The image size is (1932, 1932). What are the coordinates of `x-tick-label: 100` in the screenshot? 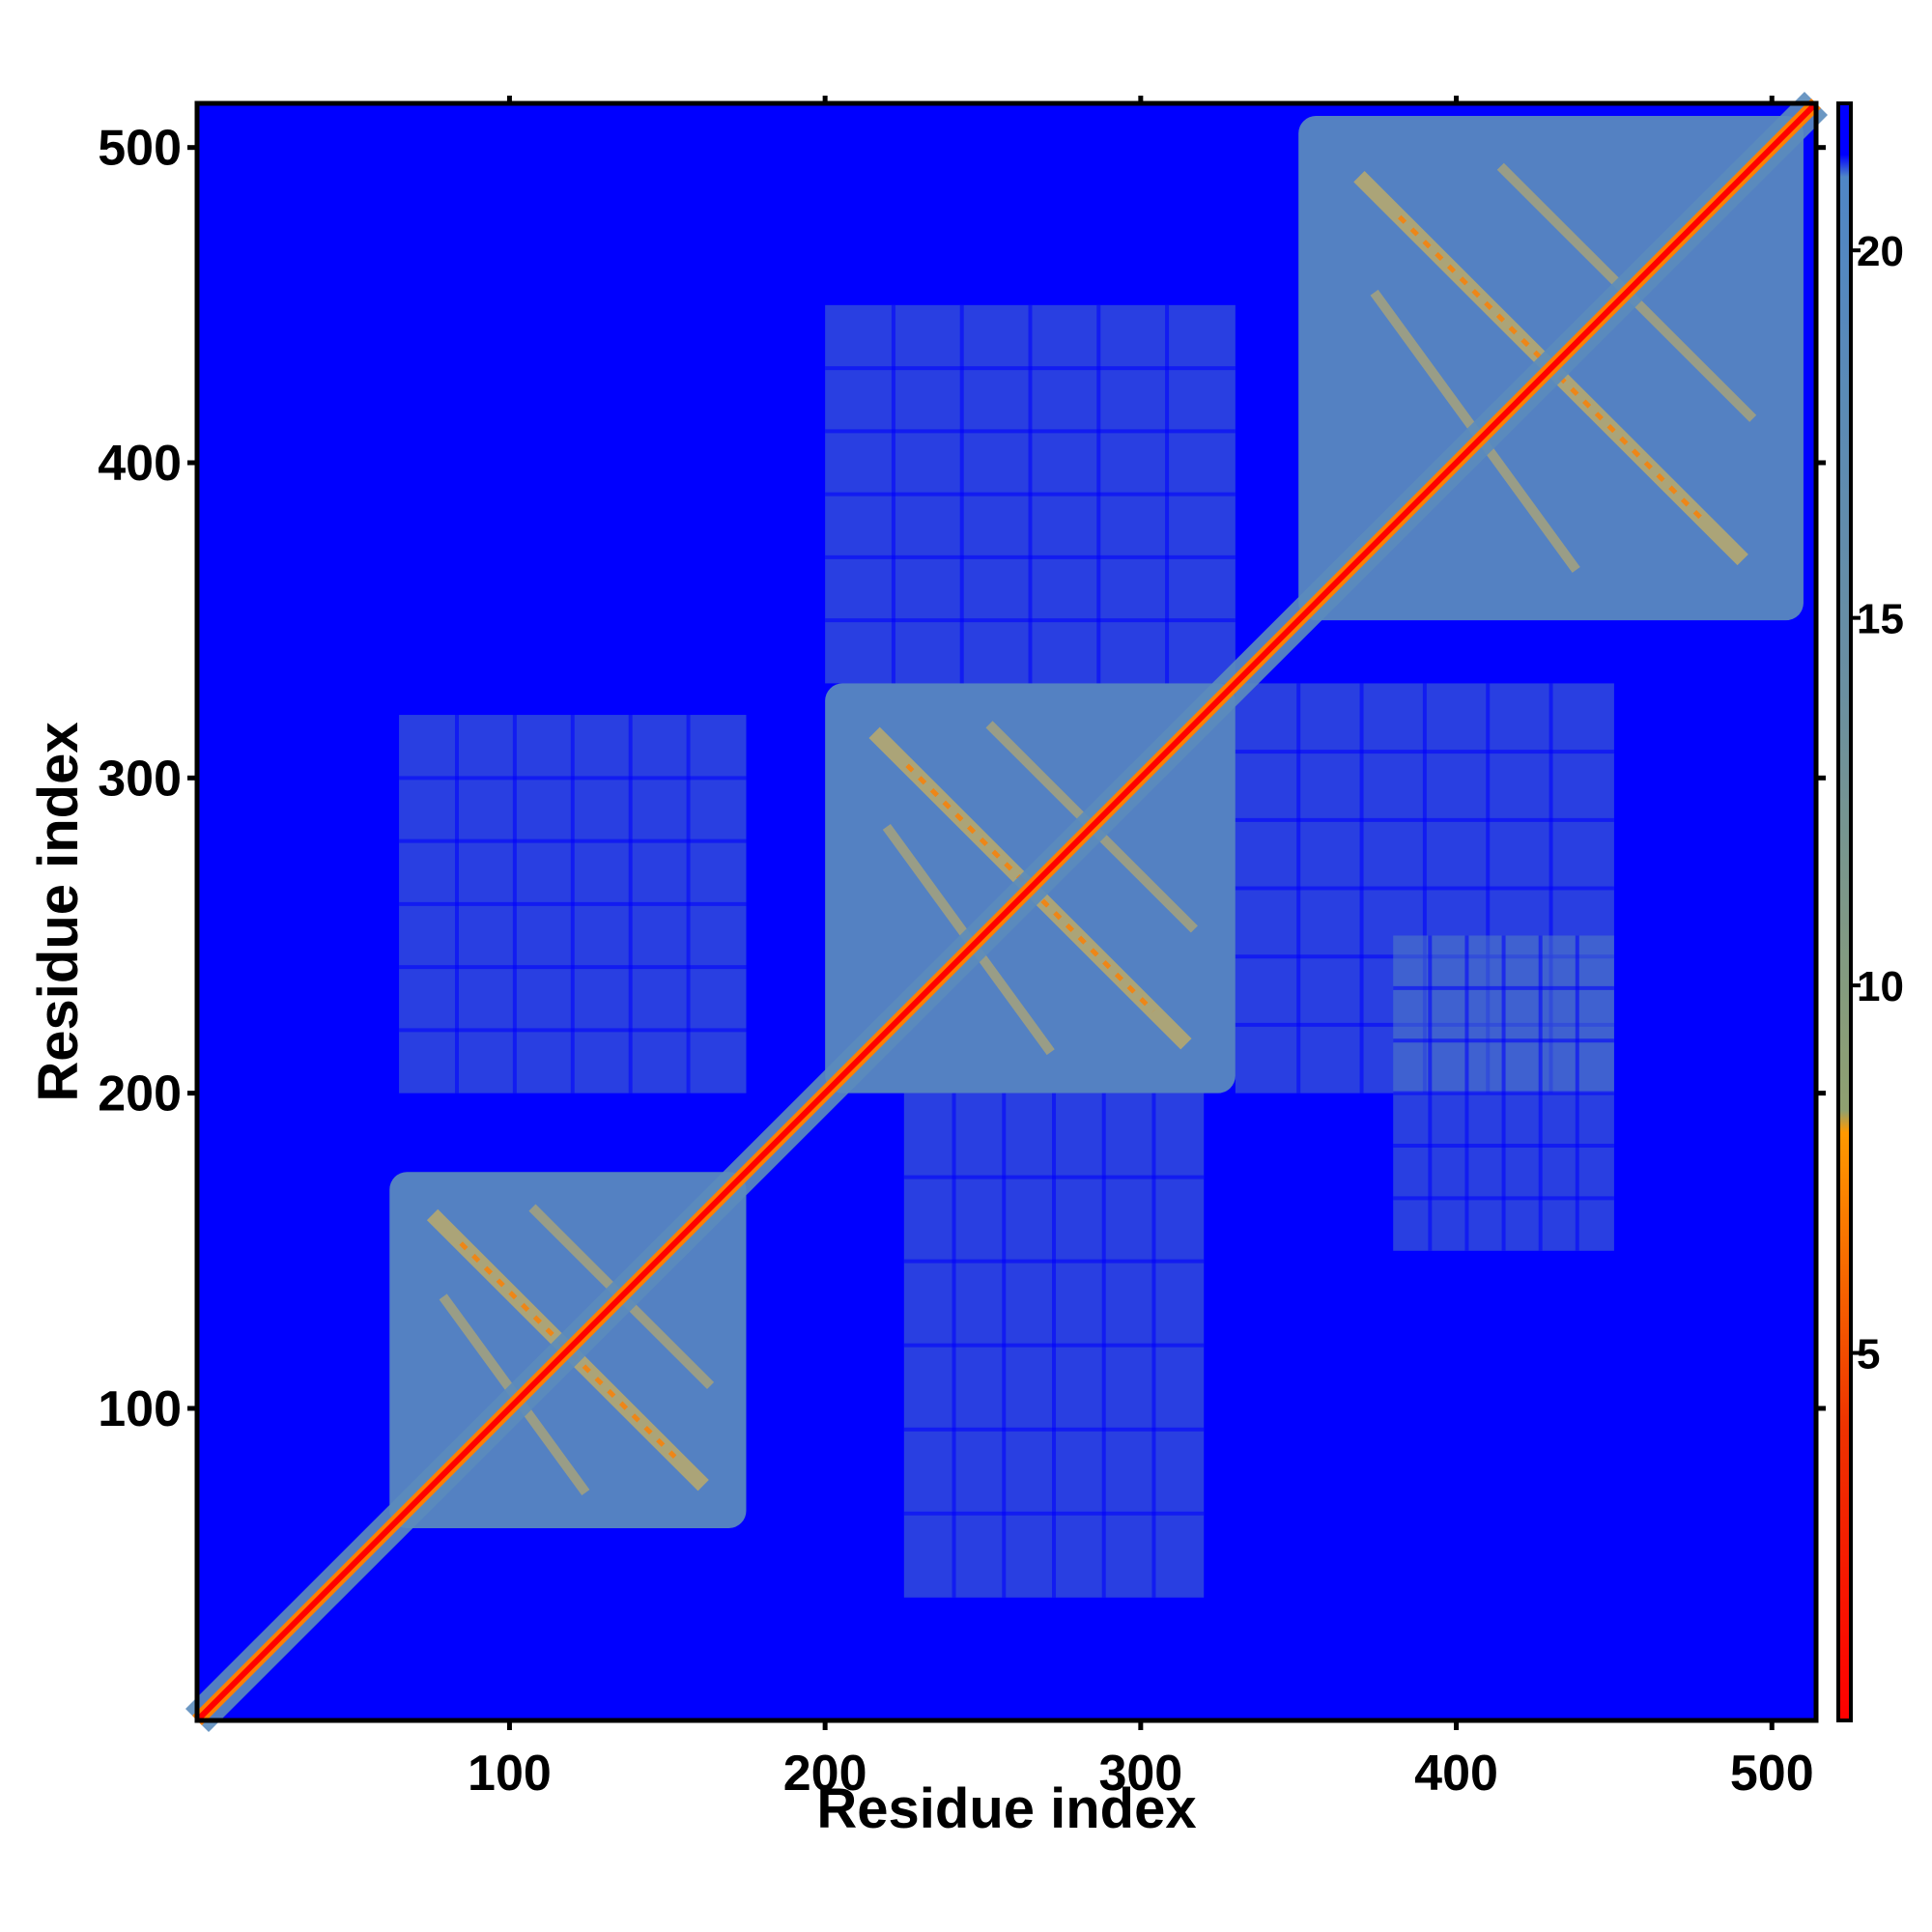 It's located at (510, 1774).